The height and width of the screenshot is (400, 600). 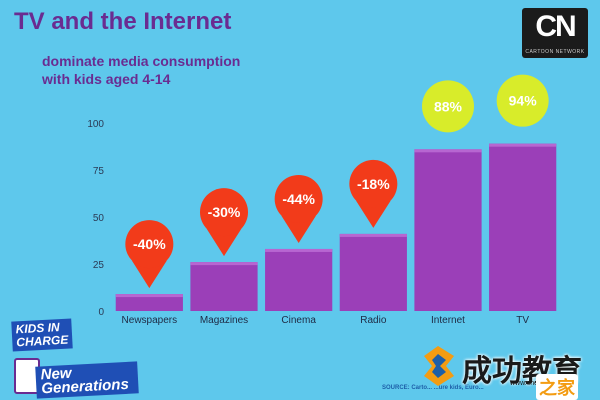 I want to click on data-label: -30%, so click(x=224, y=212).